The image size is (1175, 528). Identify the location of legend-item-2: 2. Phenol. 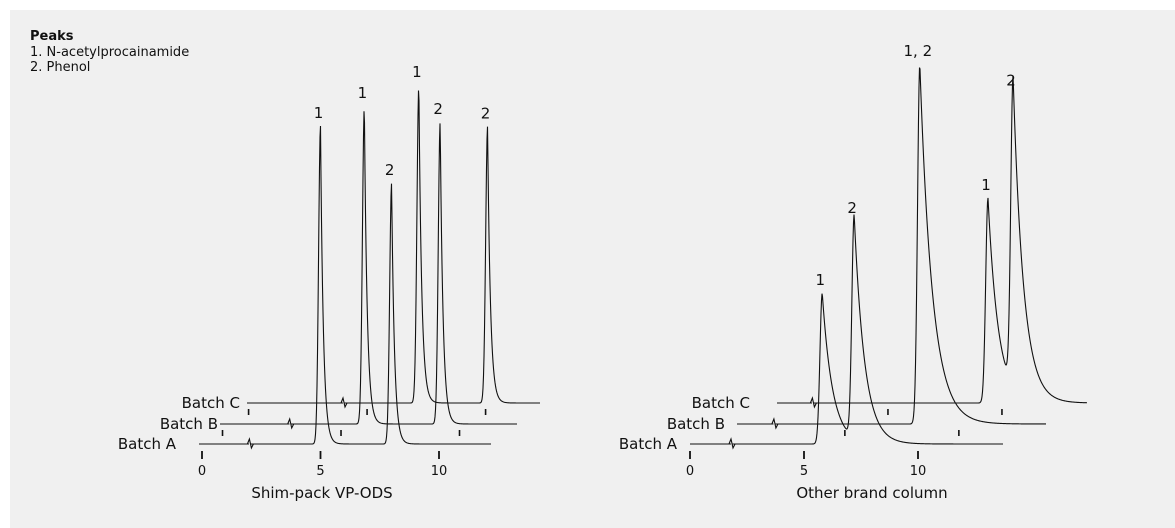
(60, 67).